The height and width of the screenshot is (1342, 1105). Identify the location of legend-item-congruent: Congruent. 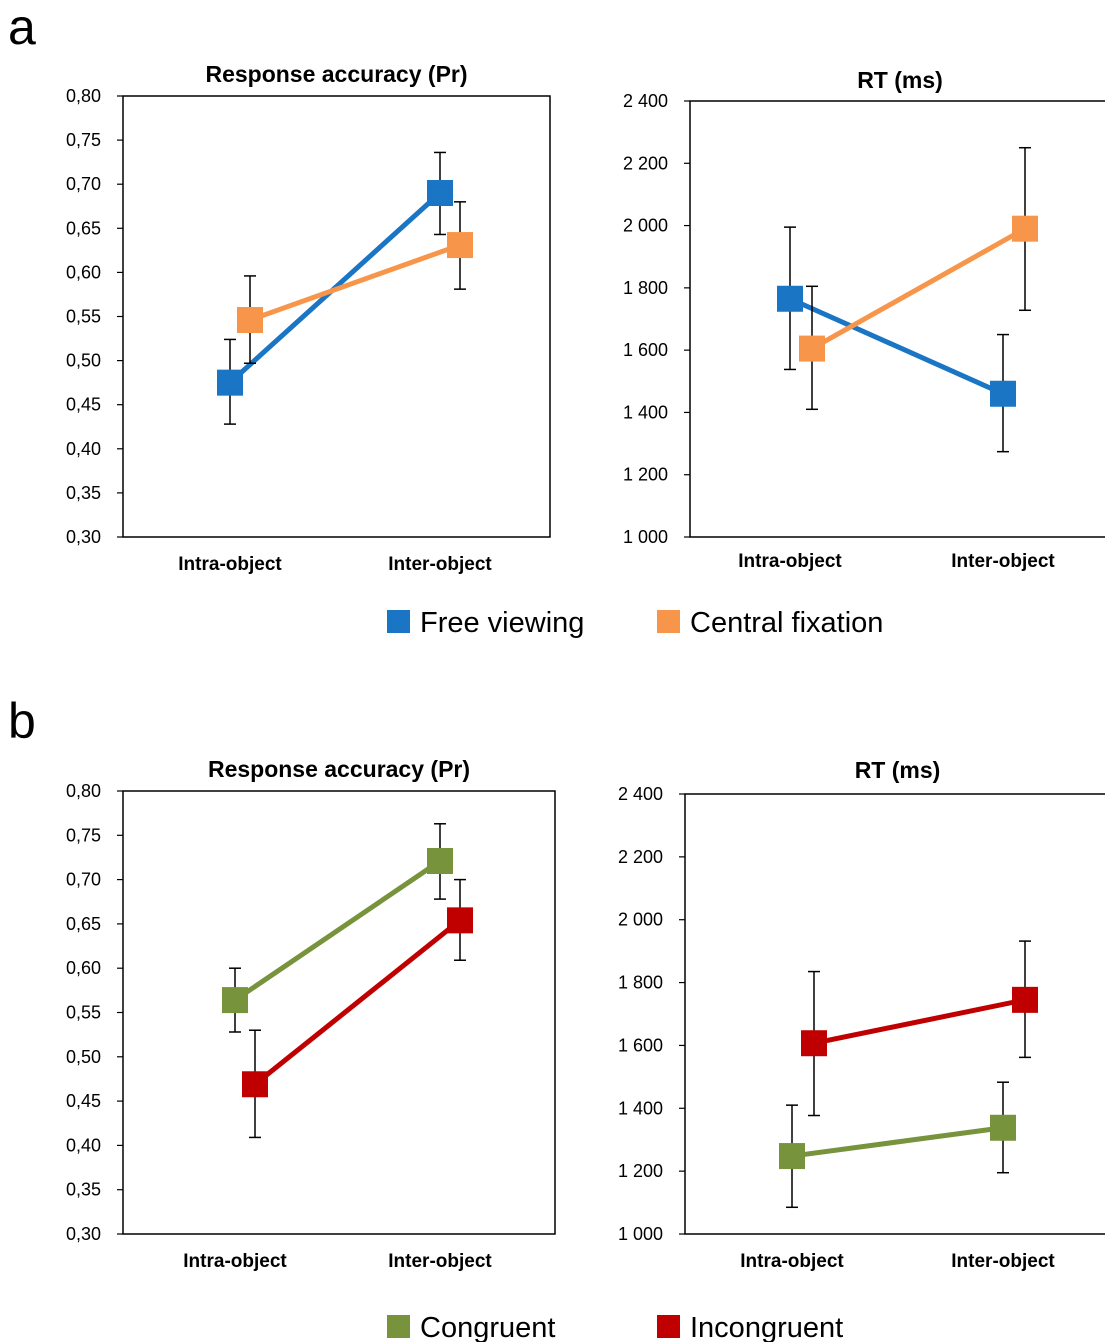
(471, 1327).